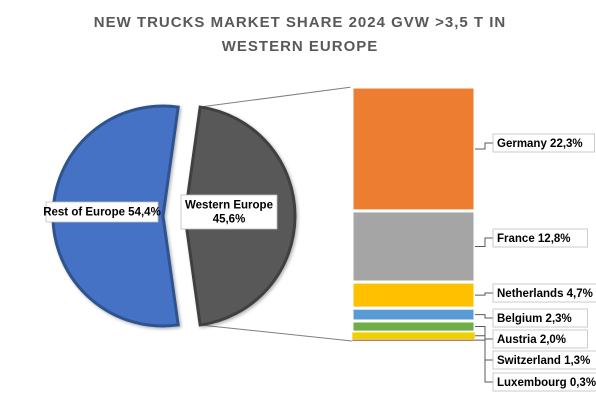 Image resolution: width=596 pixels, height=407 pixels. What do you see at coordinates (413, 295) in the screenshot?
I see `bar-segment-netherlands` at bounding box center [413, 295].